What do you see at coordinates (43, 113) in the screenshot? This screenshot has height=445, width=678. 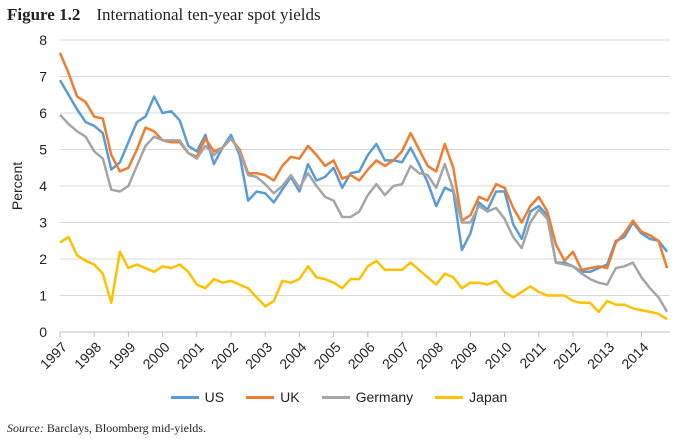 I see `y-tick-label: 6` at bounding box center [43, 113].